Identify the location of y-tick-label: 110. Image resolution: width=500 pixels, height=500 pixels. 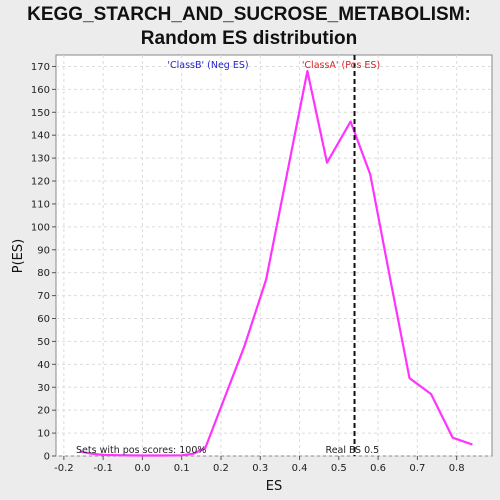
(40, 204).